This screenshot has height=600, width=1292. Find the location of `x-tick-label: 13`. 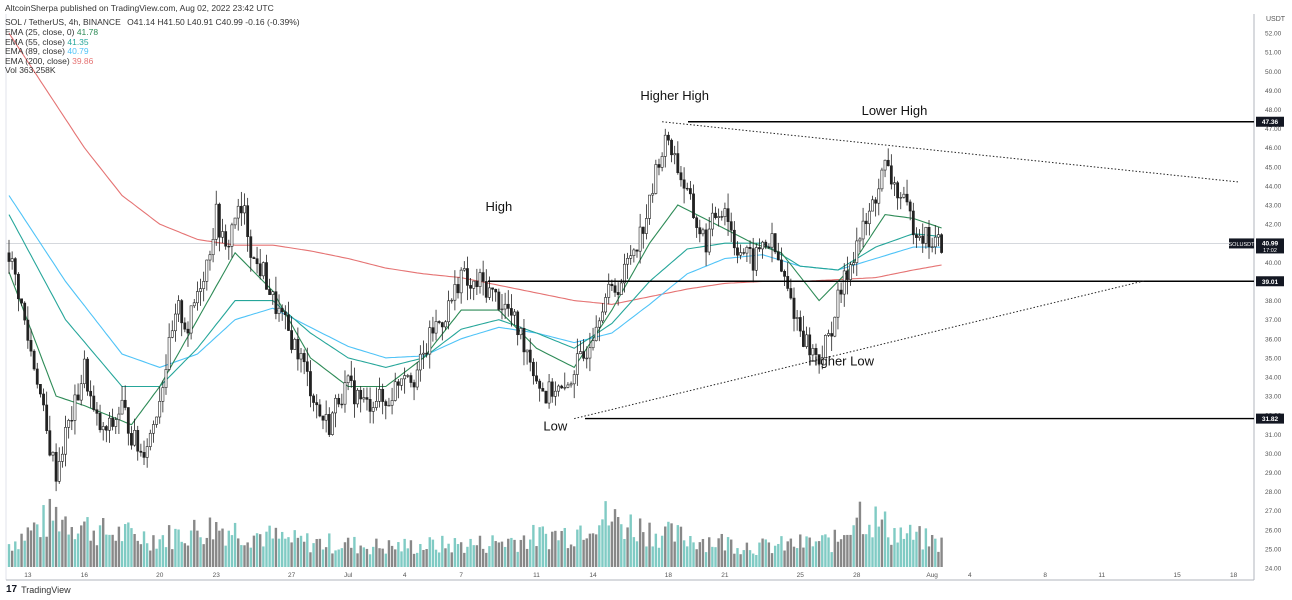

x-tick-label: 13 is located at coordinates (28, 575).